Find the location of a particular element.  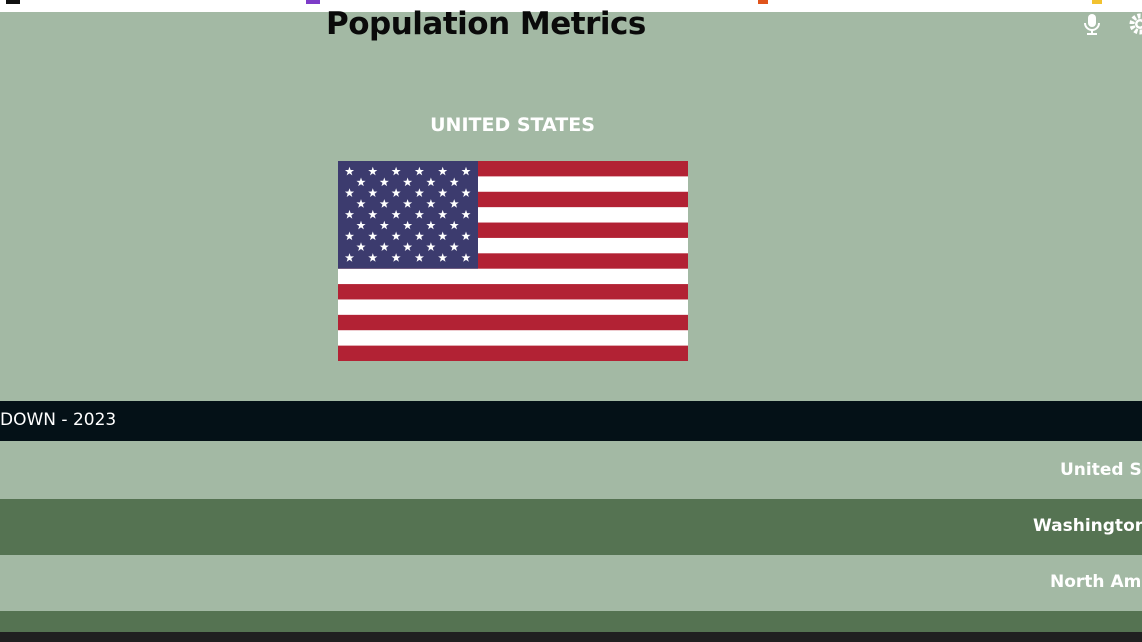

mic-button is located at coordinates (1092, 24).